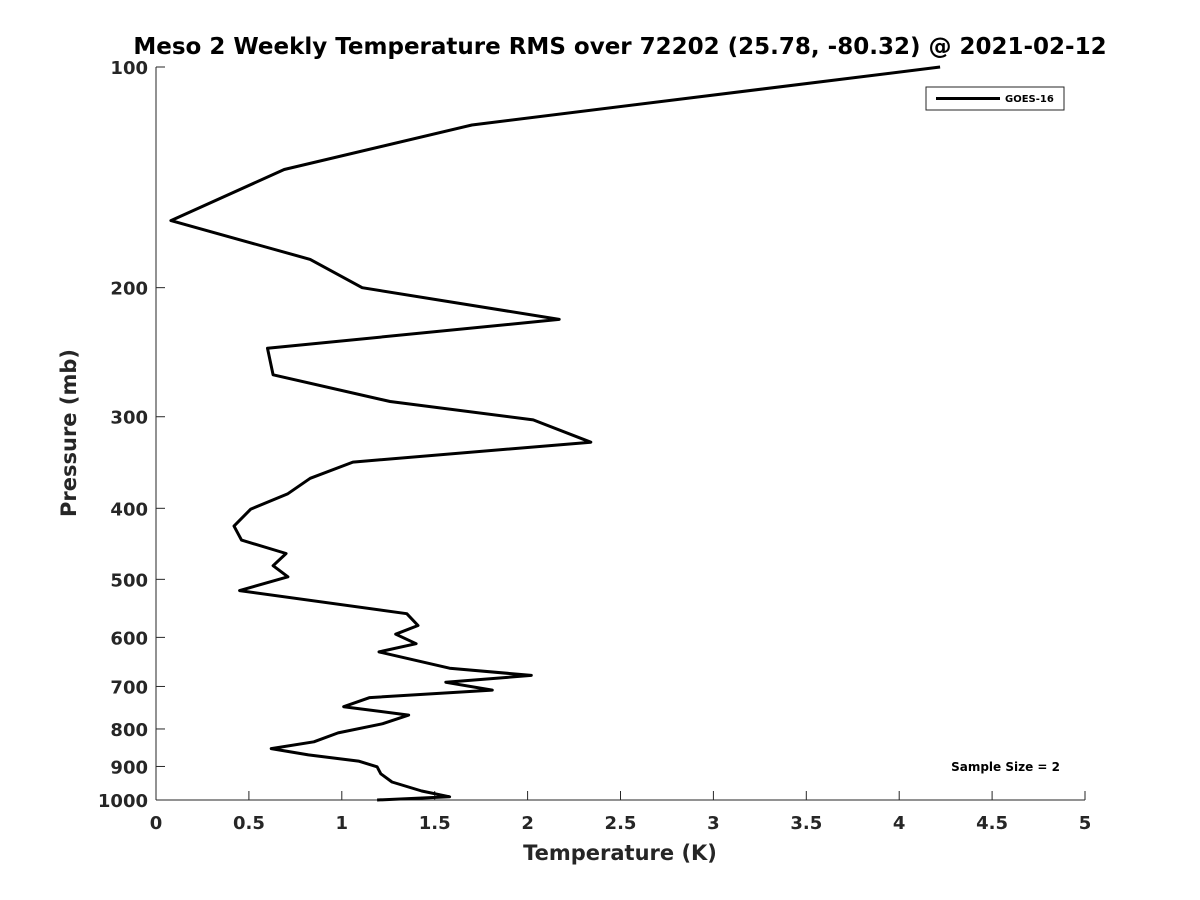 The image size is (1200, 900). I want to click on y-tick-label: 700, so click(129, 687).